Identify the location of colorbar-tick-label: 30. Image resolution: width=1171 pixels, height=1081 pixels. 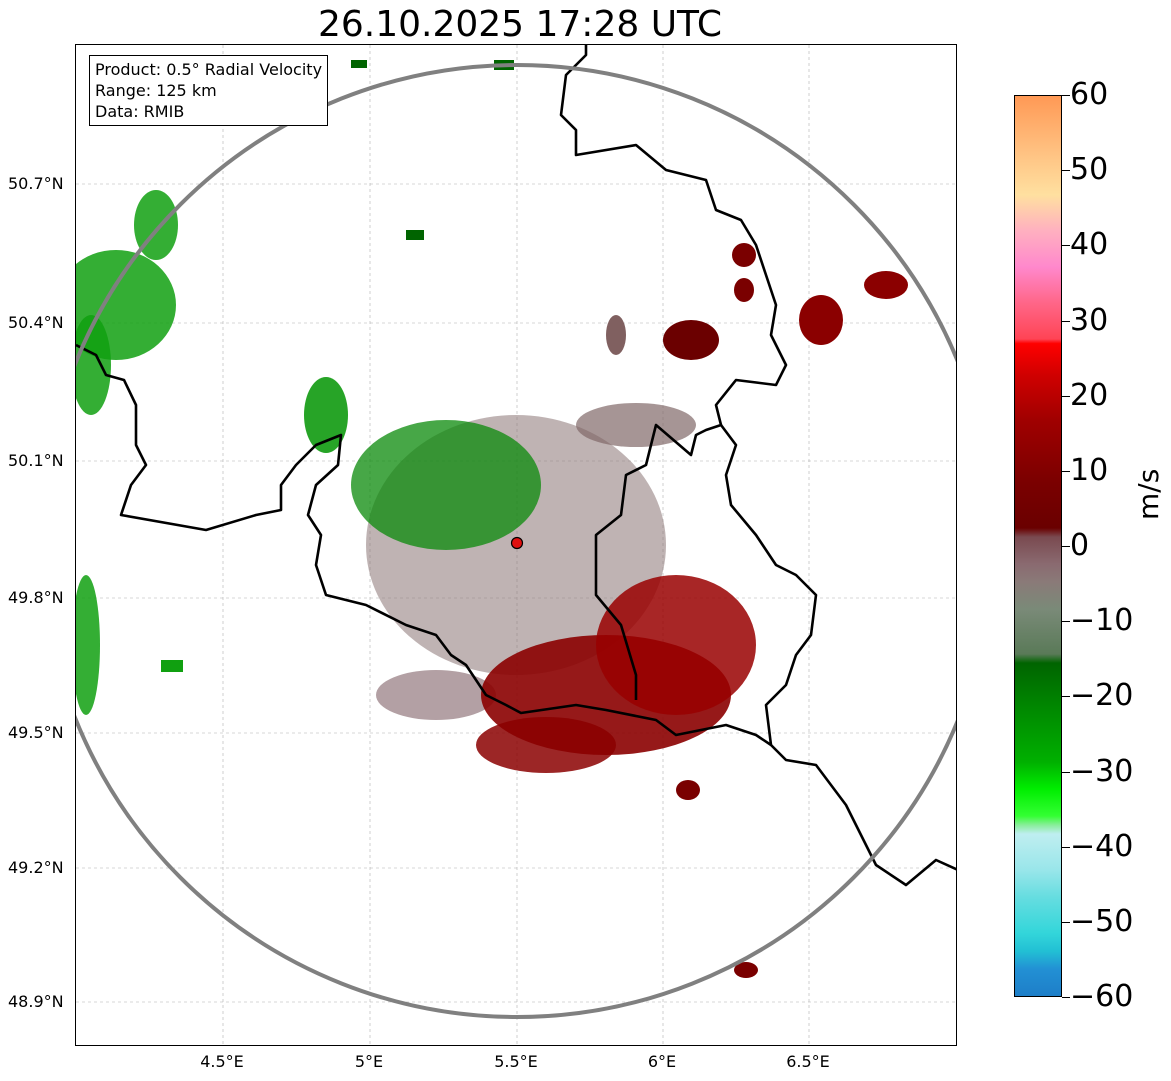
(1089, 320).